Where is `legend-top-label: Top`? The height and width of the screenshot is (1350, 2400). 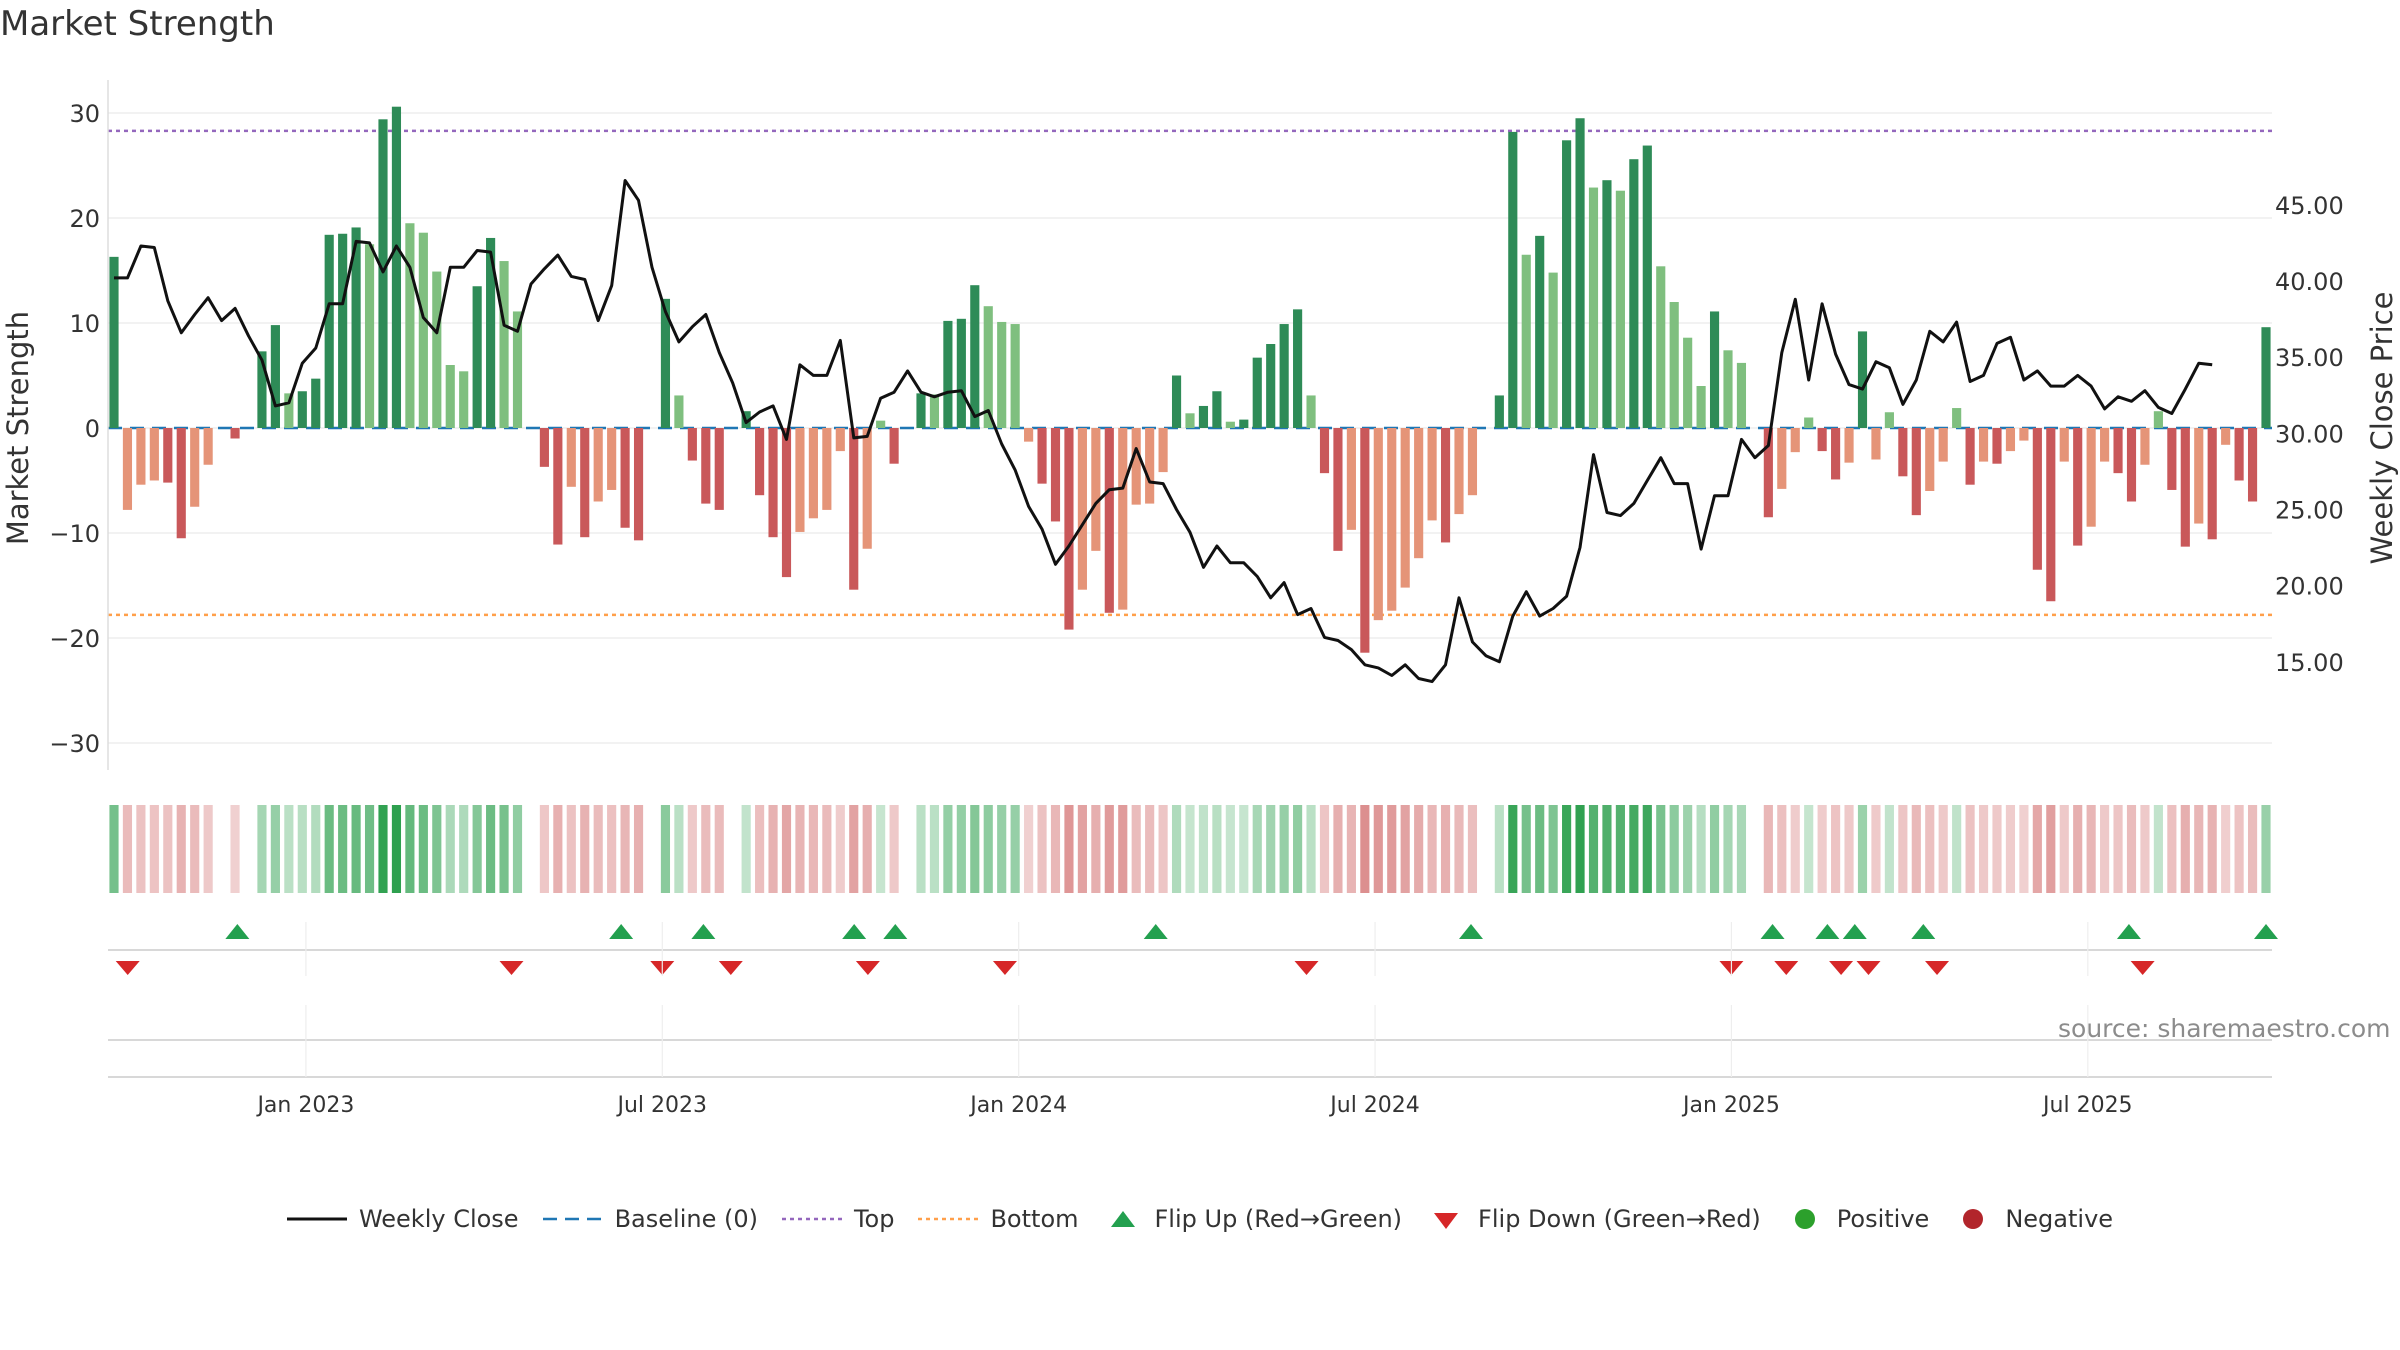
legend-top-label: Top is located at coordinates (874, 1219).